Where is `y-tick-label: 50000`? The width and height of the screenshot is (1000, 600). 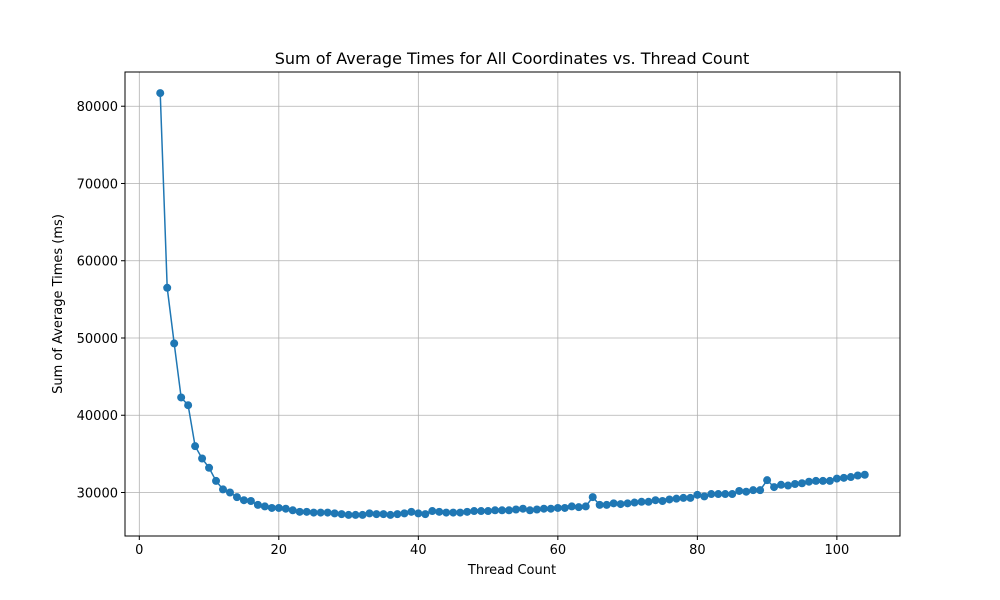
y-tick-label: 50000 is located at coordinates (97, 339).